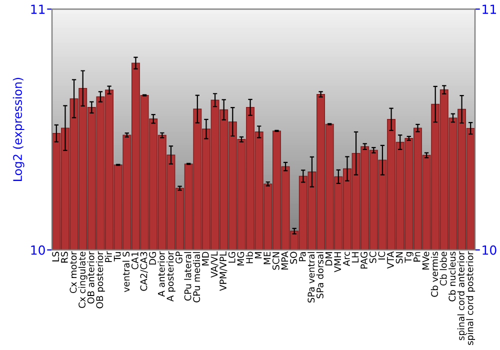  Describe the element at coordinates (144, 271) in the screenshot. I see `x-tick-label: CA2/CA3` at that location.